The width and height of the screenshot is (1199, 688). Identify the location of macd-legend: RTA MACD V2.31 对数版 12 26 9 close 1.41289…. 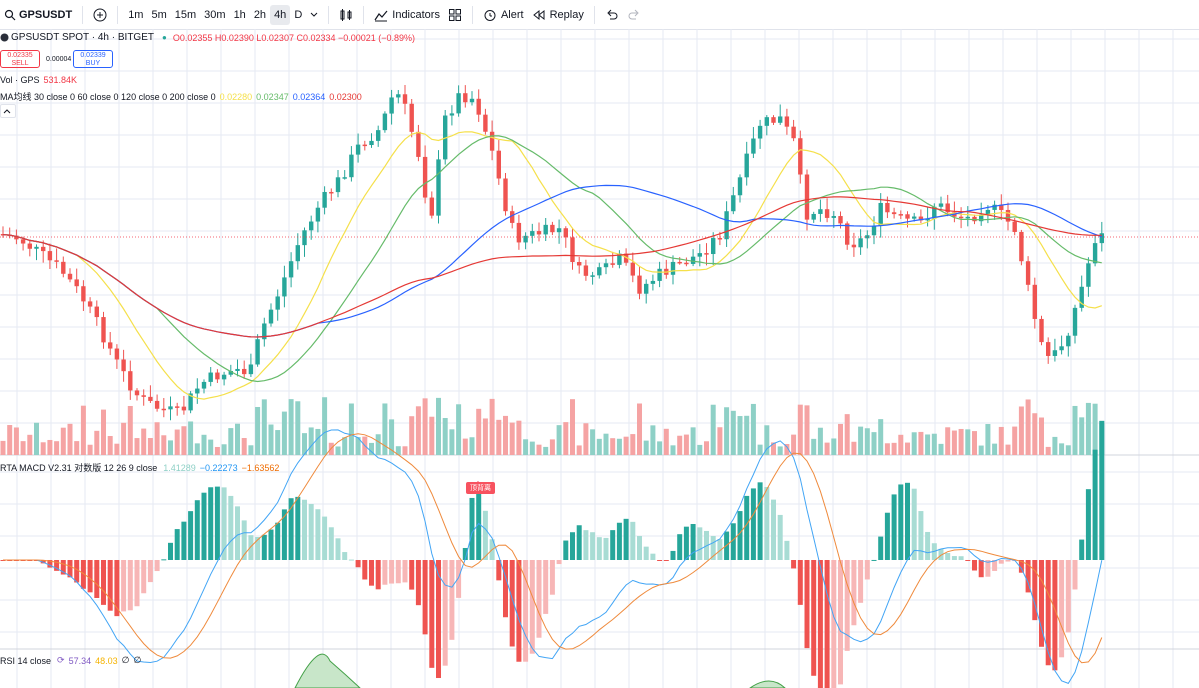
(139, 467).